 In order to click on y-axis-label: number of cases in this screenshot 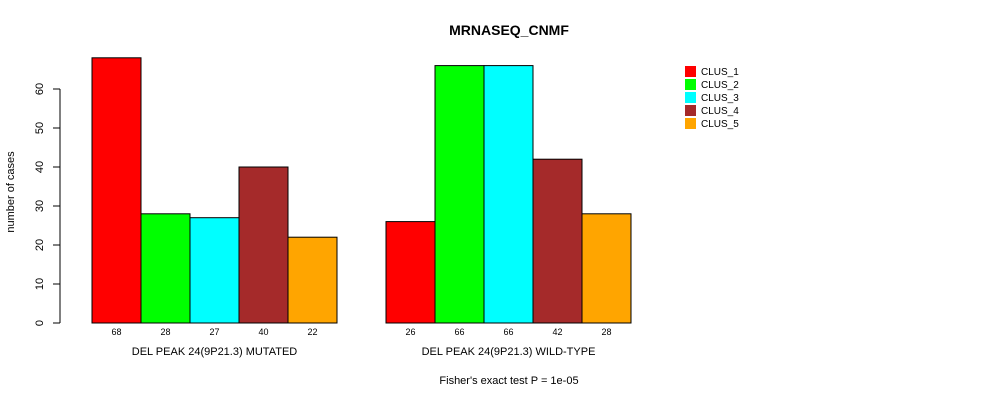, I will do `click(11, 192)`.